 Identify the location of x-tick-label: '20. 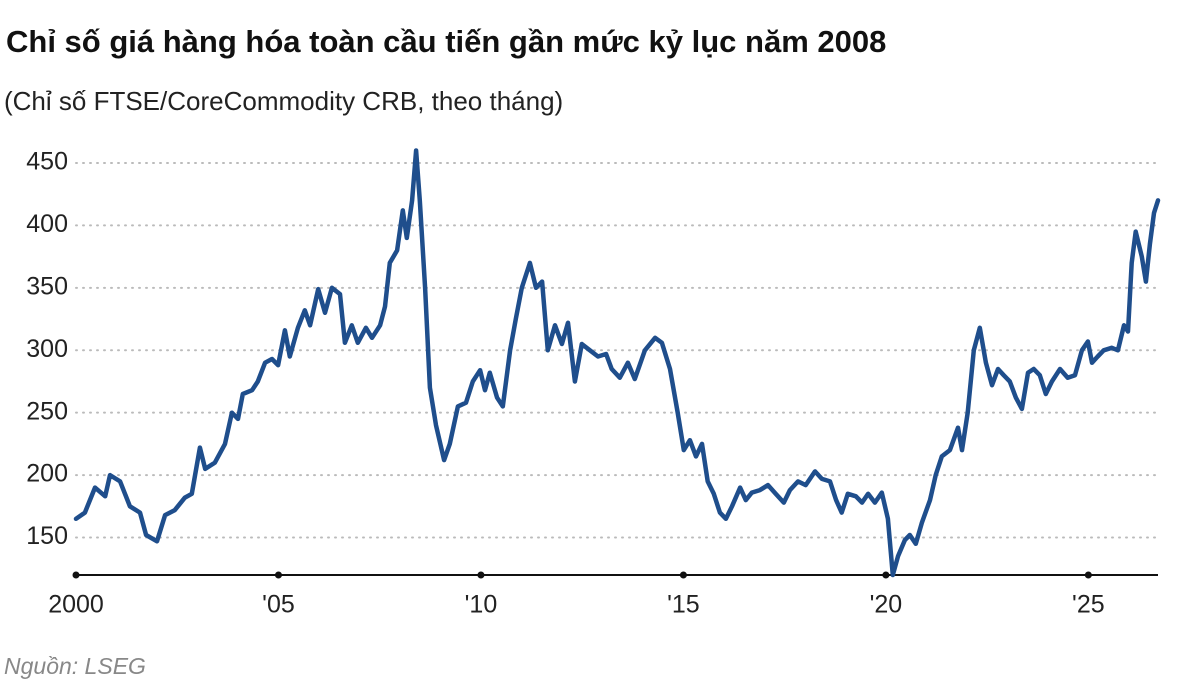
(886, 605).